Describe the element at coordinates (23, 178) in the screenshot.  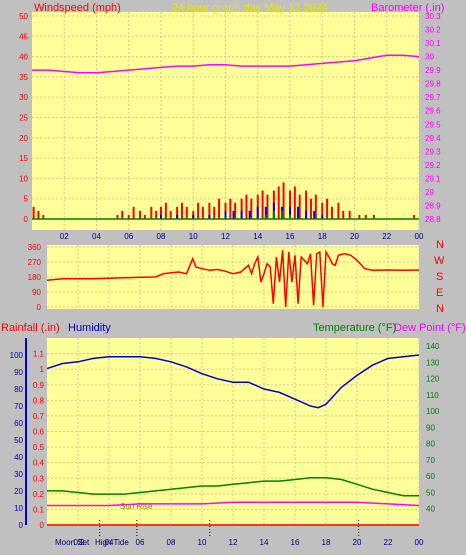
I see `wind-left-tick: 10` at that location.